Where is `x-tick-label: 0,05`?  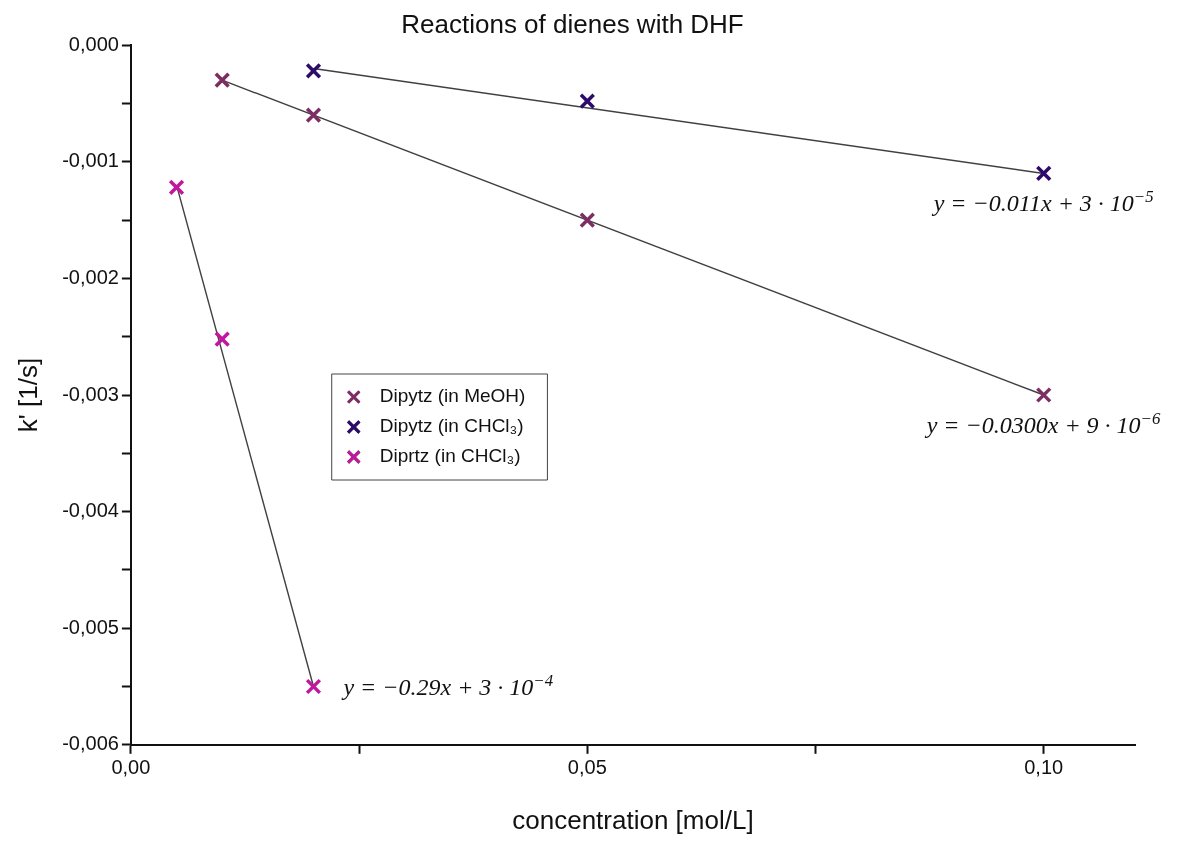
x-tick-label: 0,05 is located at coordinates (587, 767).